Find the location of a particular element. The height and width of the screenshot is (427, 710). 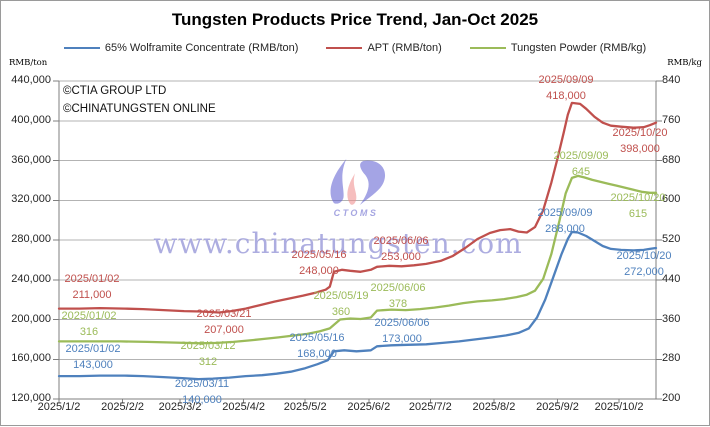

annotation-value: 248,000 is located at coordinates (319, 270).